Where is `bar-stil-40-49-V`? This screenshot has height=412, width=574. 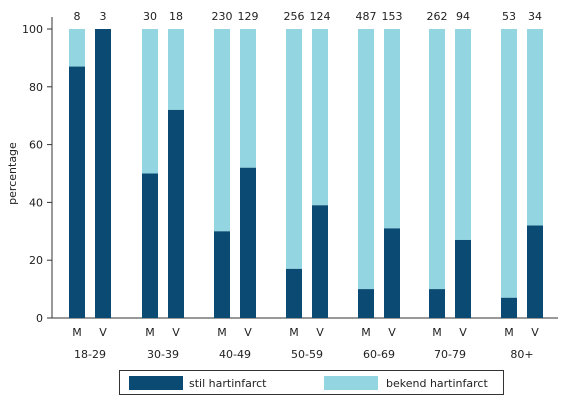
bar-stil-40-49-V is located at coordinates (248, 242).